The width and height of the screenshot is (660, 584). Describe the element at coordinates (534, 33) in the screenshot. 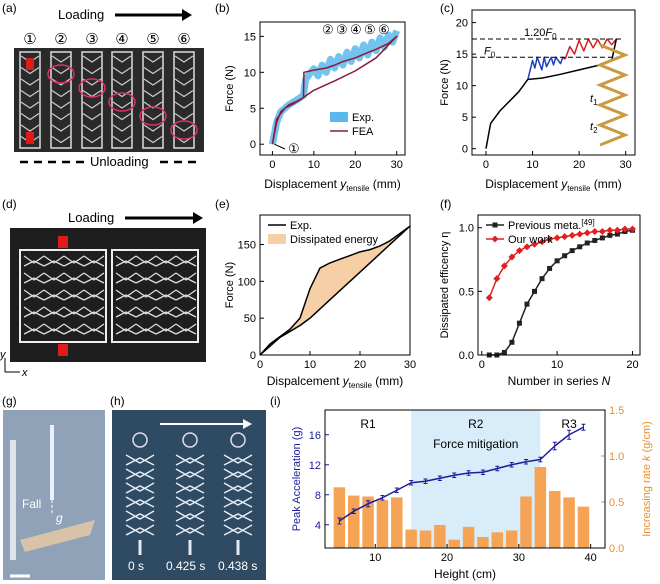

I see `label-part: 1.20` at that location.